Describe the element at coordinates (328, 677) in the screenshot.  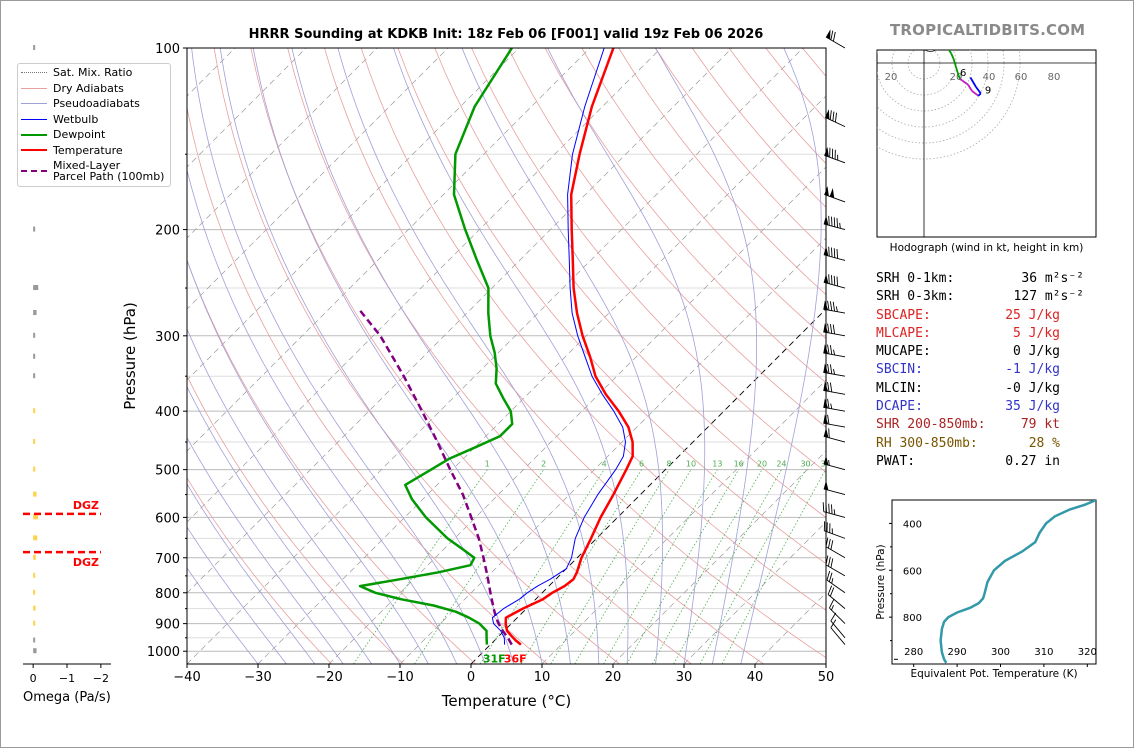
I see `x-tick-label: −20` at that location.